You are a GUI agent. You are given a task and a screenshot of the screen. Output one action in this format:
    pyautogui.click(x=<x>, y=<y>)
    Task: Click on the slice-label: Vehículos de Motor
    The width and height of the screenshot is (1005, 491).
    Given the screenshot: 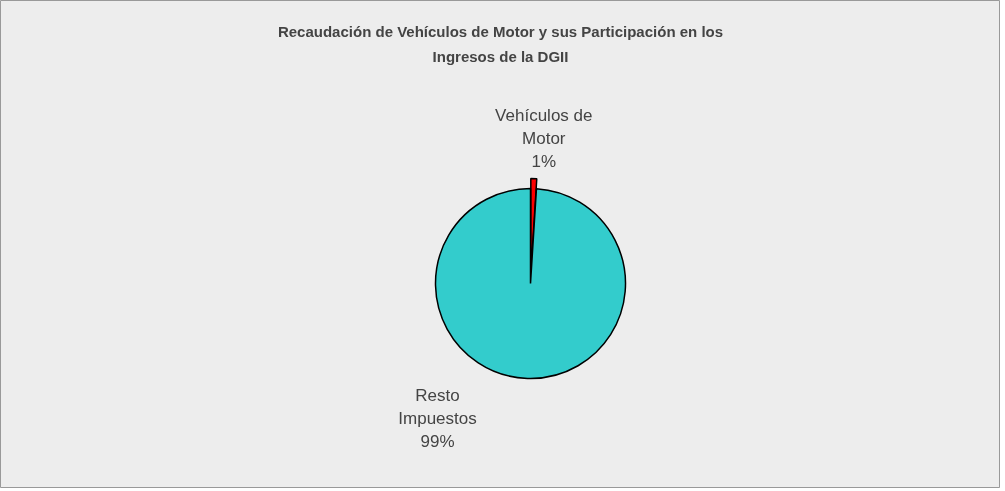 What is the action you would take?
    pyautogui.click(x=544, y=126)
    